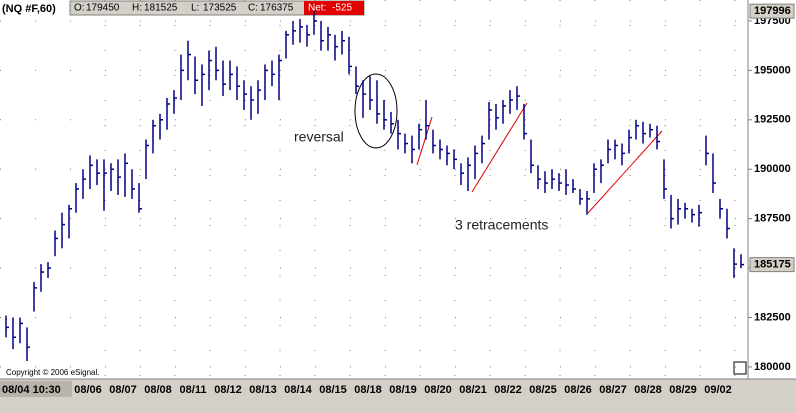 This screenshot has width=796, height=413. I want to click on x-tick-label: 08/22, so click(508, 390).